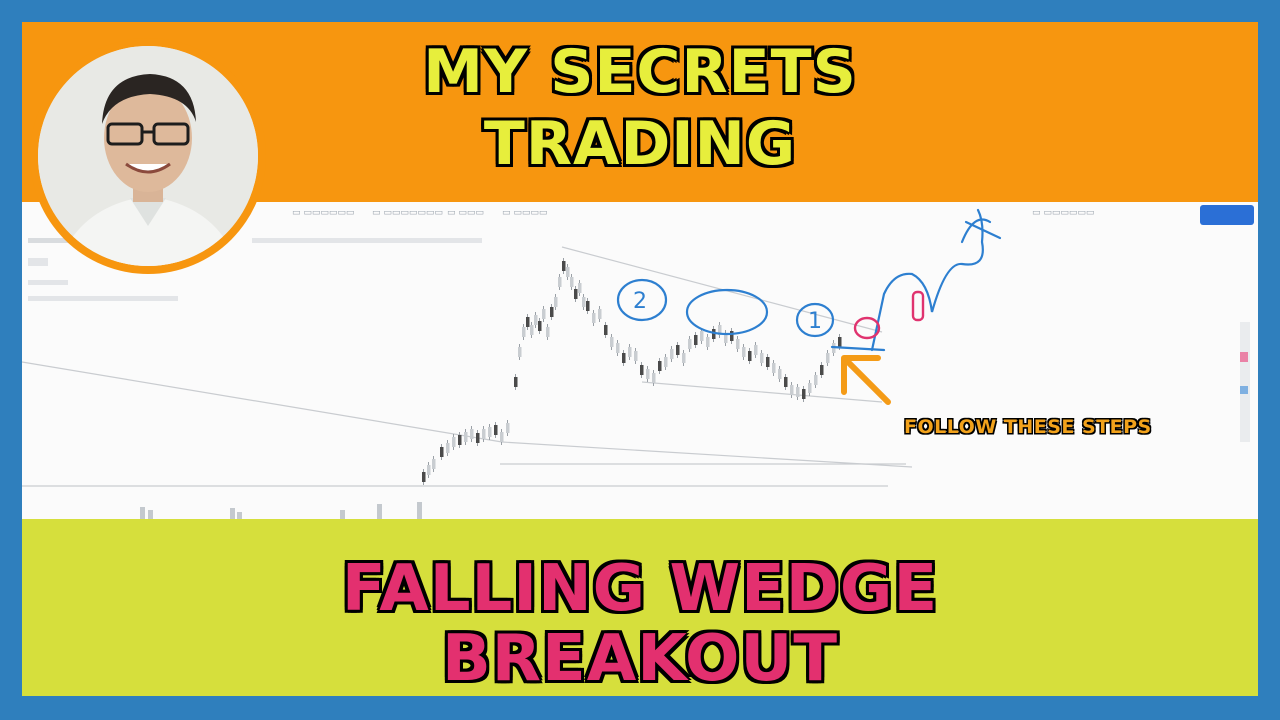  Describe the element at coordinates (889, 315) in the screenshot. I see `pink-step-markers` at that location.